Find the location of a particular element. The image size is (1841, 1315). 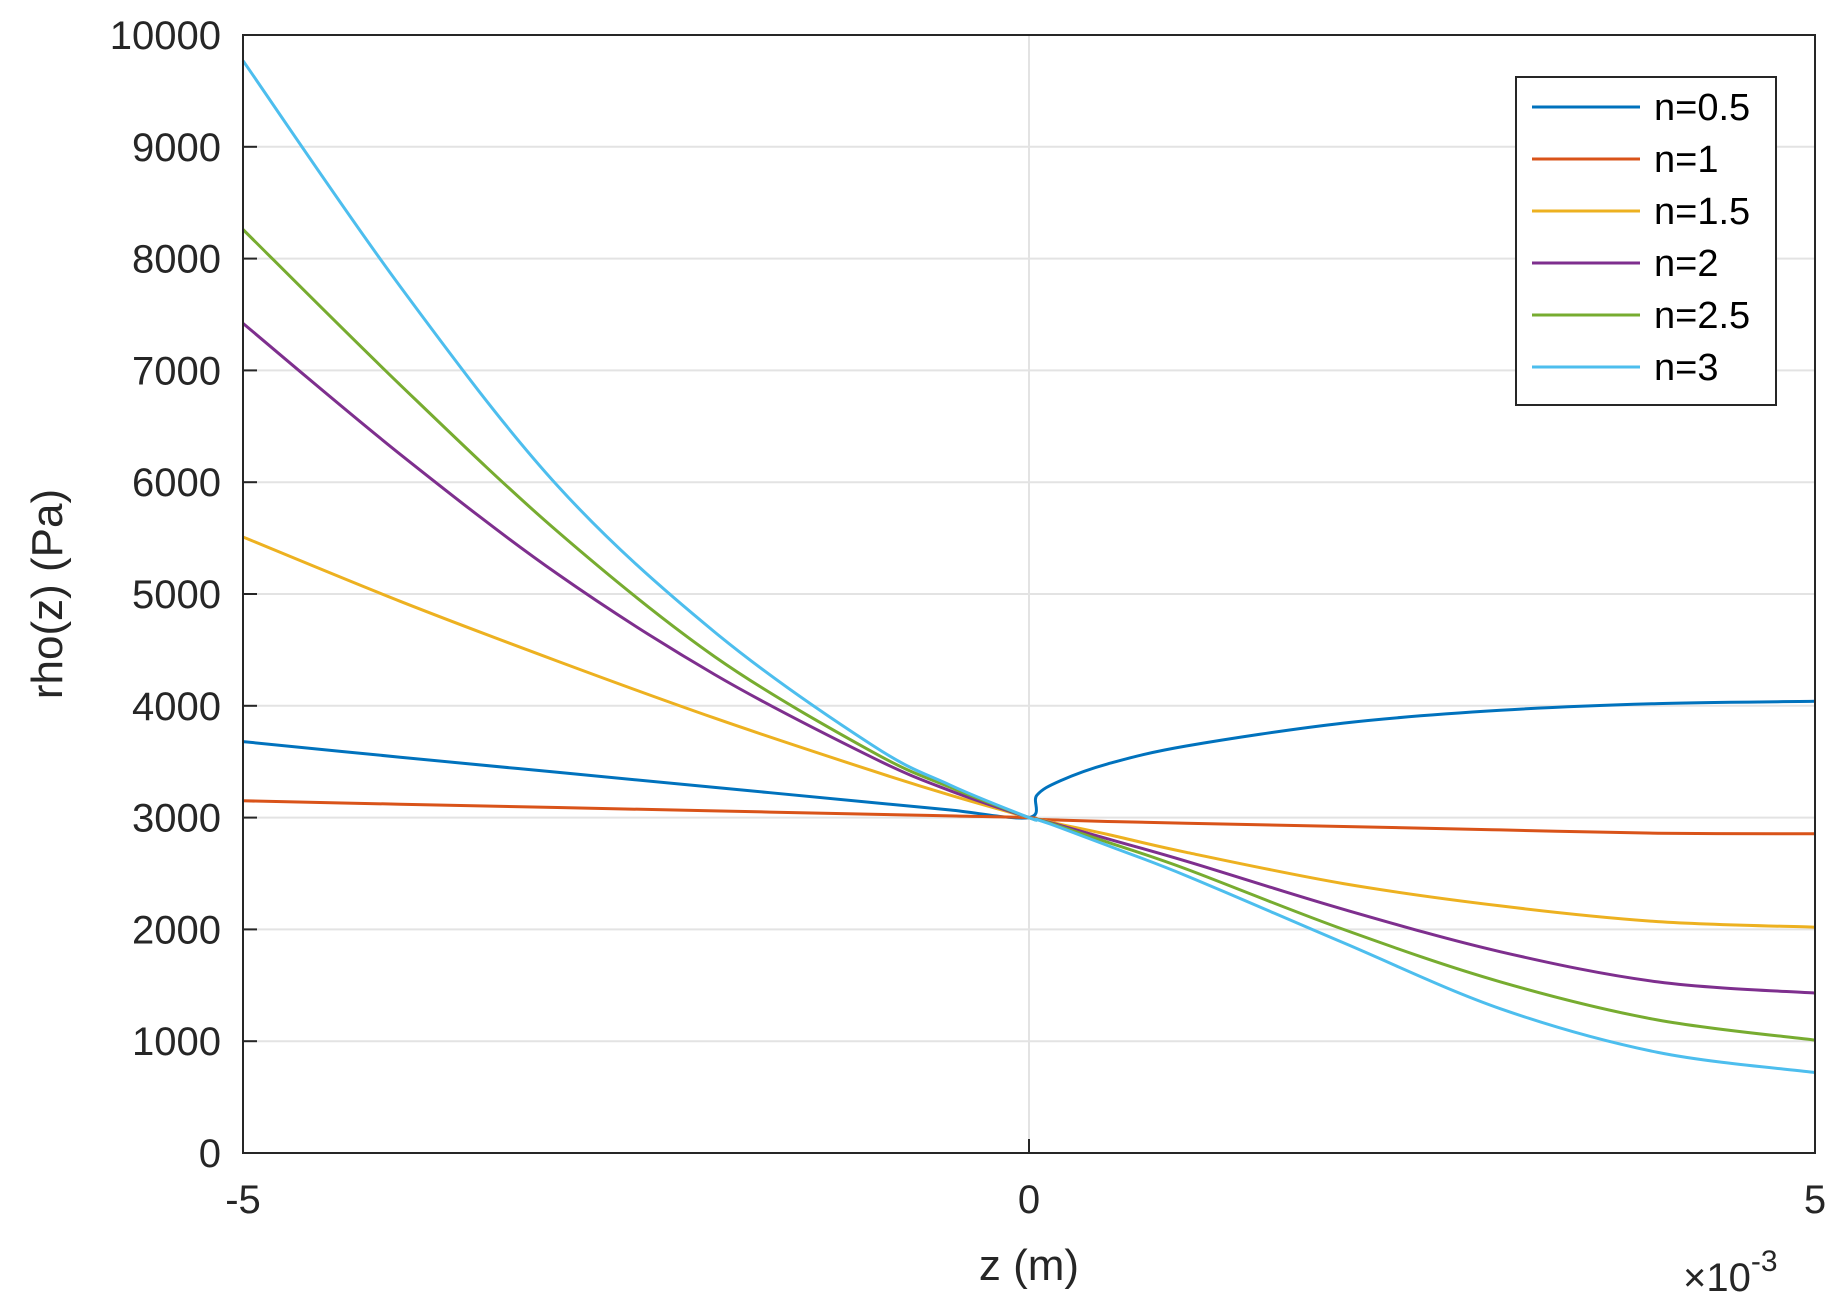

x-exponent-label: ×10⁻³ is located at coordinates (1730, 1272).